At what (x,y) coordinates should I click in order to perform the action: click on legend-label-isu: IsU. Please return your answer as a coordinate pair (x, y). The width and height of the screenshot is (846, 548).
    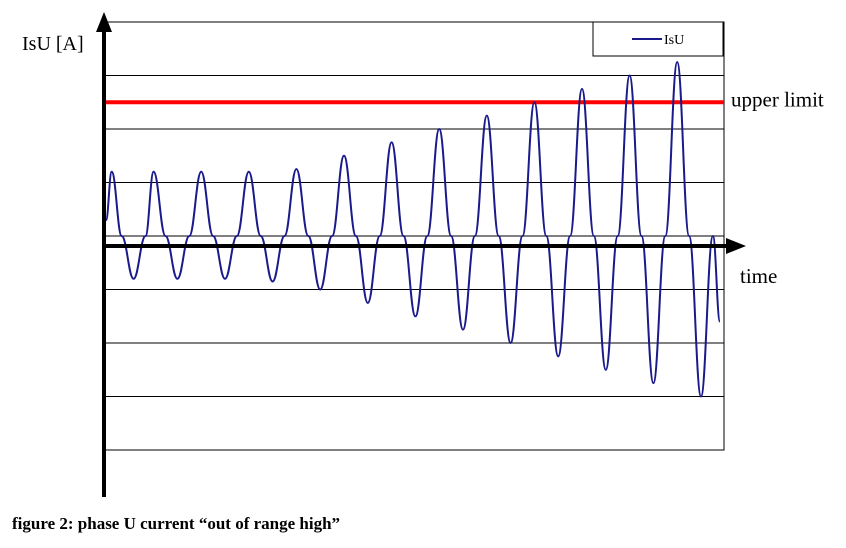
    Looking at the image, I should click on (674, 40).